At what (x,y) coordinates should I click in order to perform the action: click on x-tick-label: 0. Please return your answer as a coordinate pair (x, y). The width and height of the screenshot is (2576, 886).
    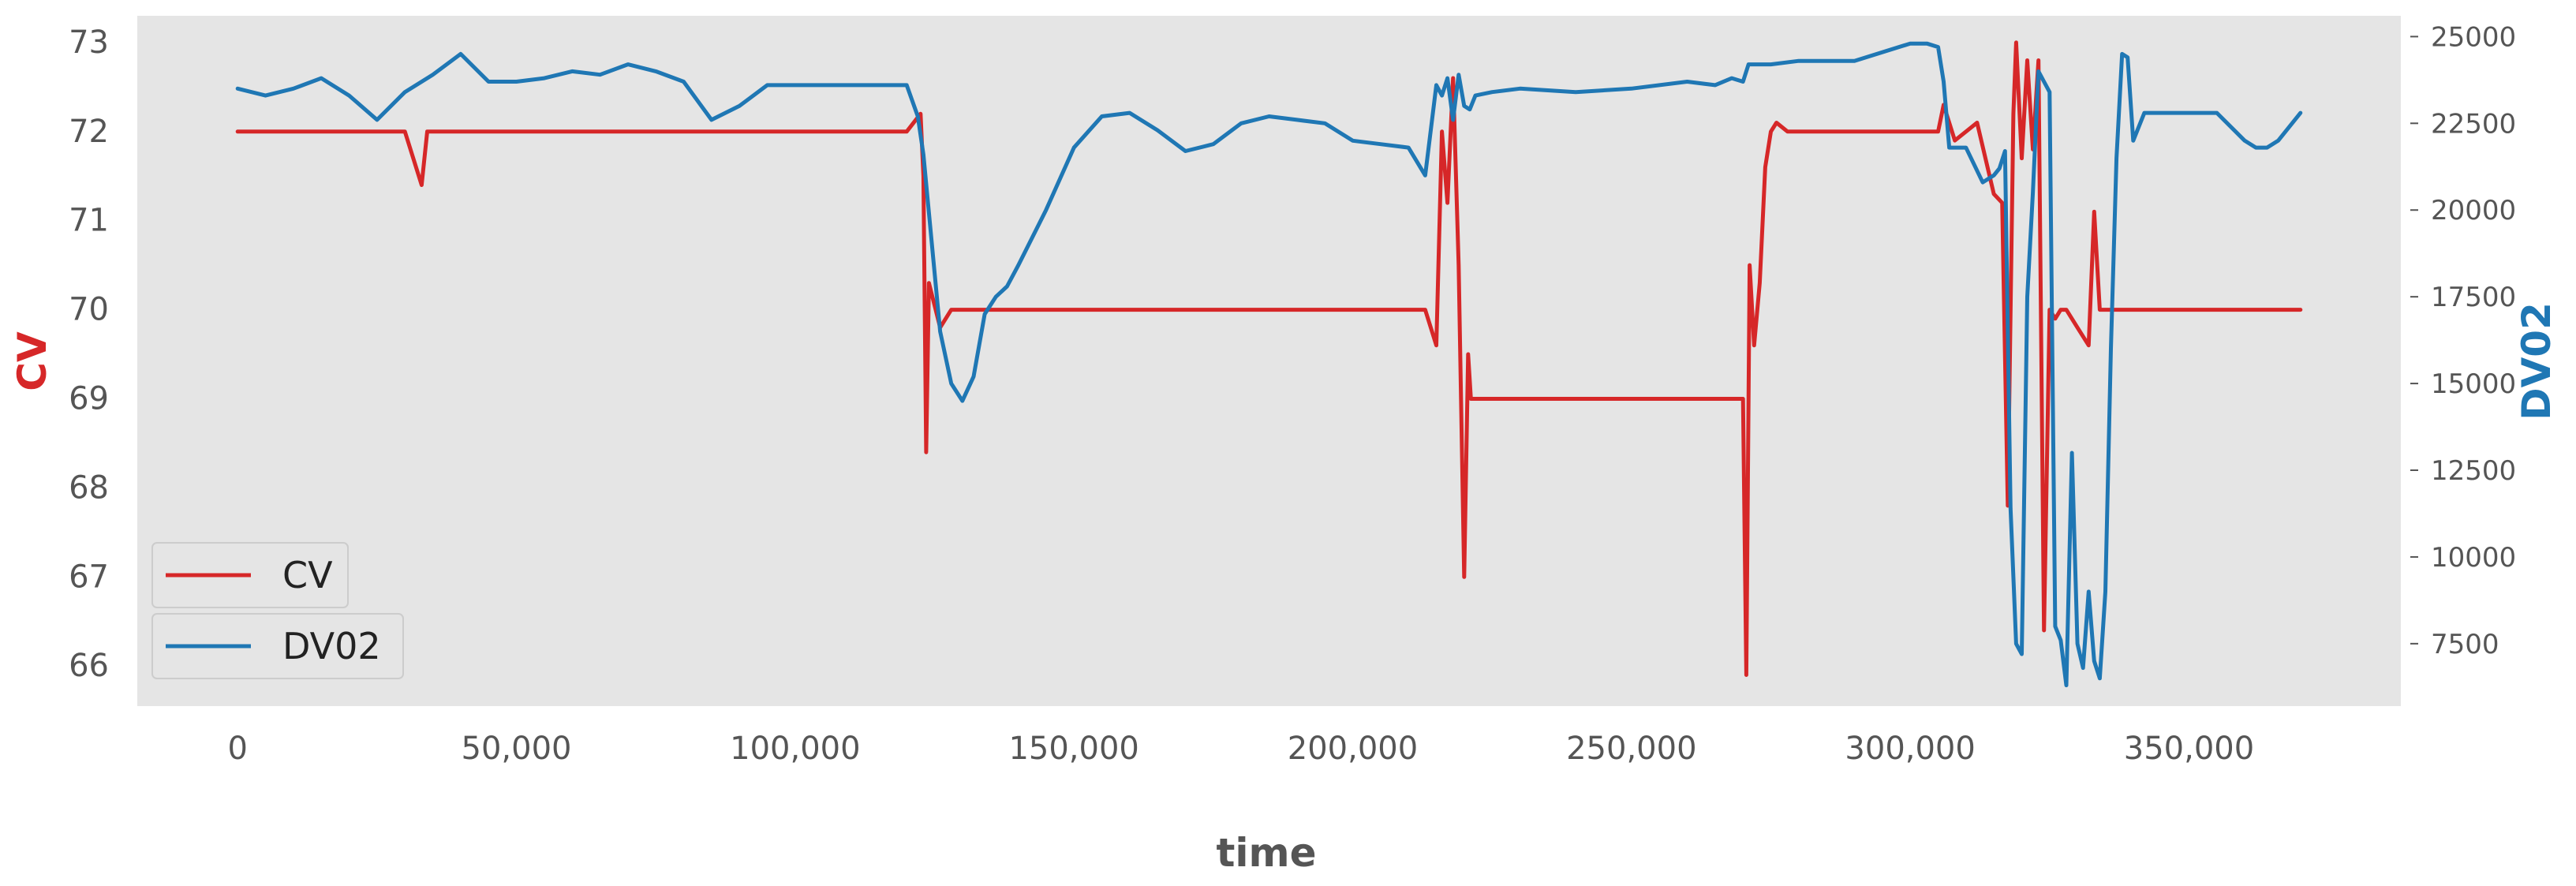
    Looking at the image, I should click on (237, 749).